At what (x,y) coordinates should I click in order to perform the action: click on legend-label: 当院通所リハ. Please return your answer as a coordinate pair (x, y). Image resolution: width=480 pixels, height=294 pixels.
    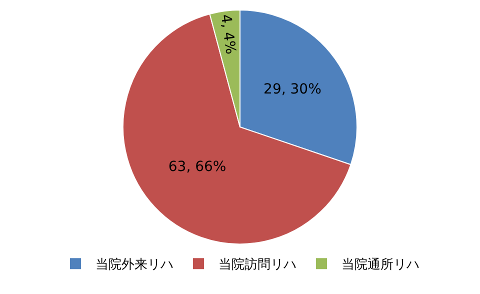
    Looking at the image, I should click on (381, 265).